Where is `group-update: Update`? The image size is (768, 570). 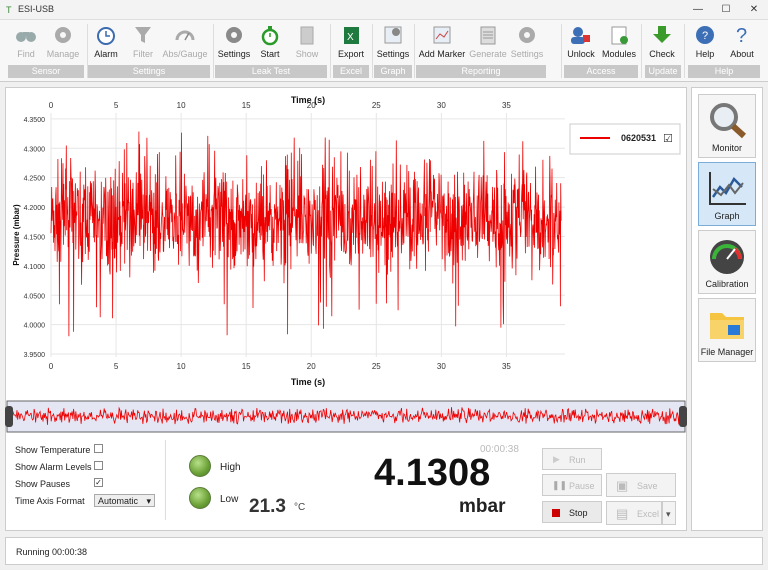
group-update: Update is located at coordinates (663, 71).